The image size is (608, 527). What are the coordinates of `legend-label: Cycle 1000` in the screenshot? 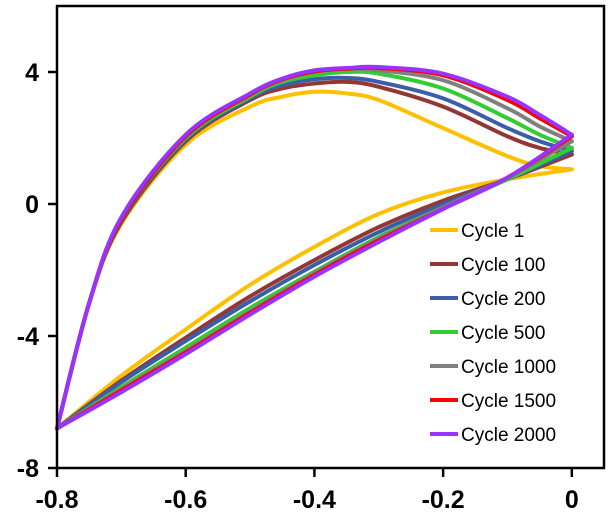 It's located at (508, 367).